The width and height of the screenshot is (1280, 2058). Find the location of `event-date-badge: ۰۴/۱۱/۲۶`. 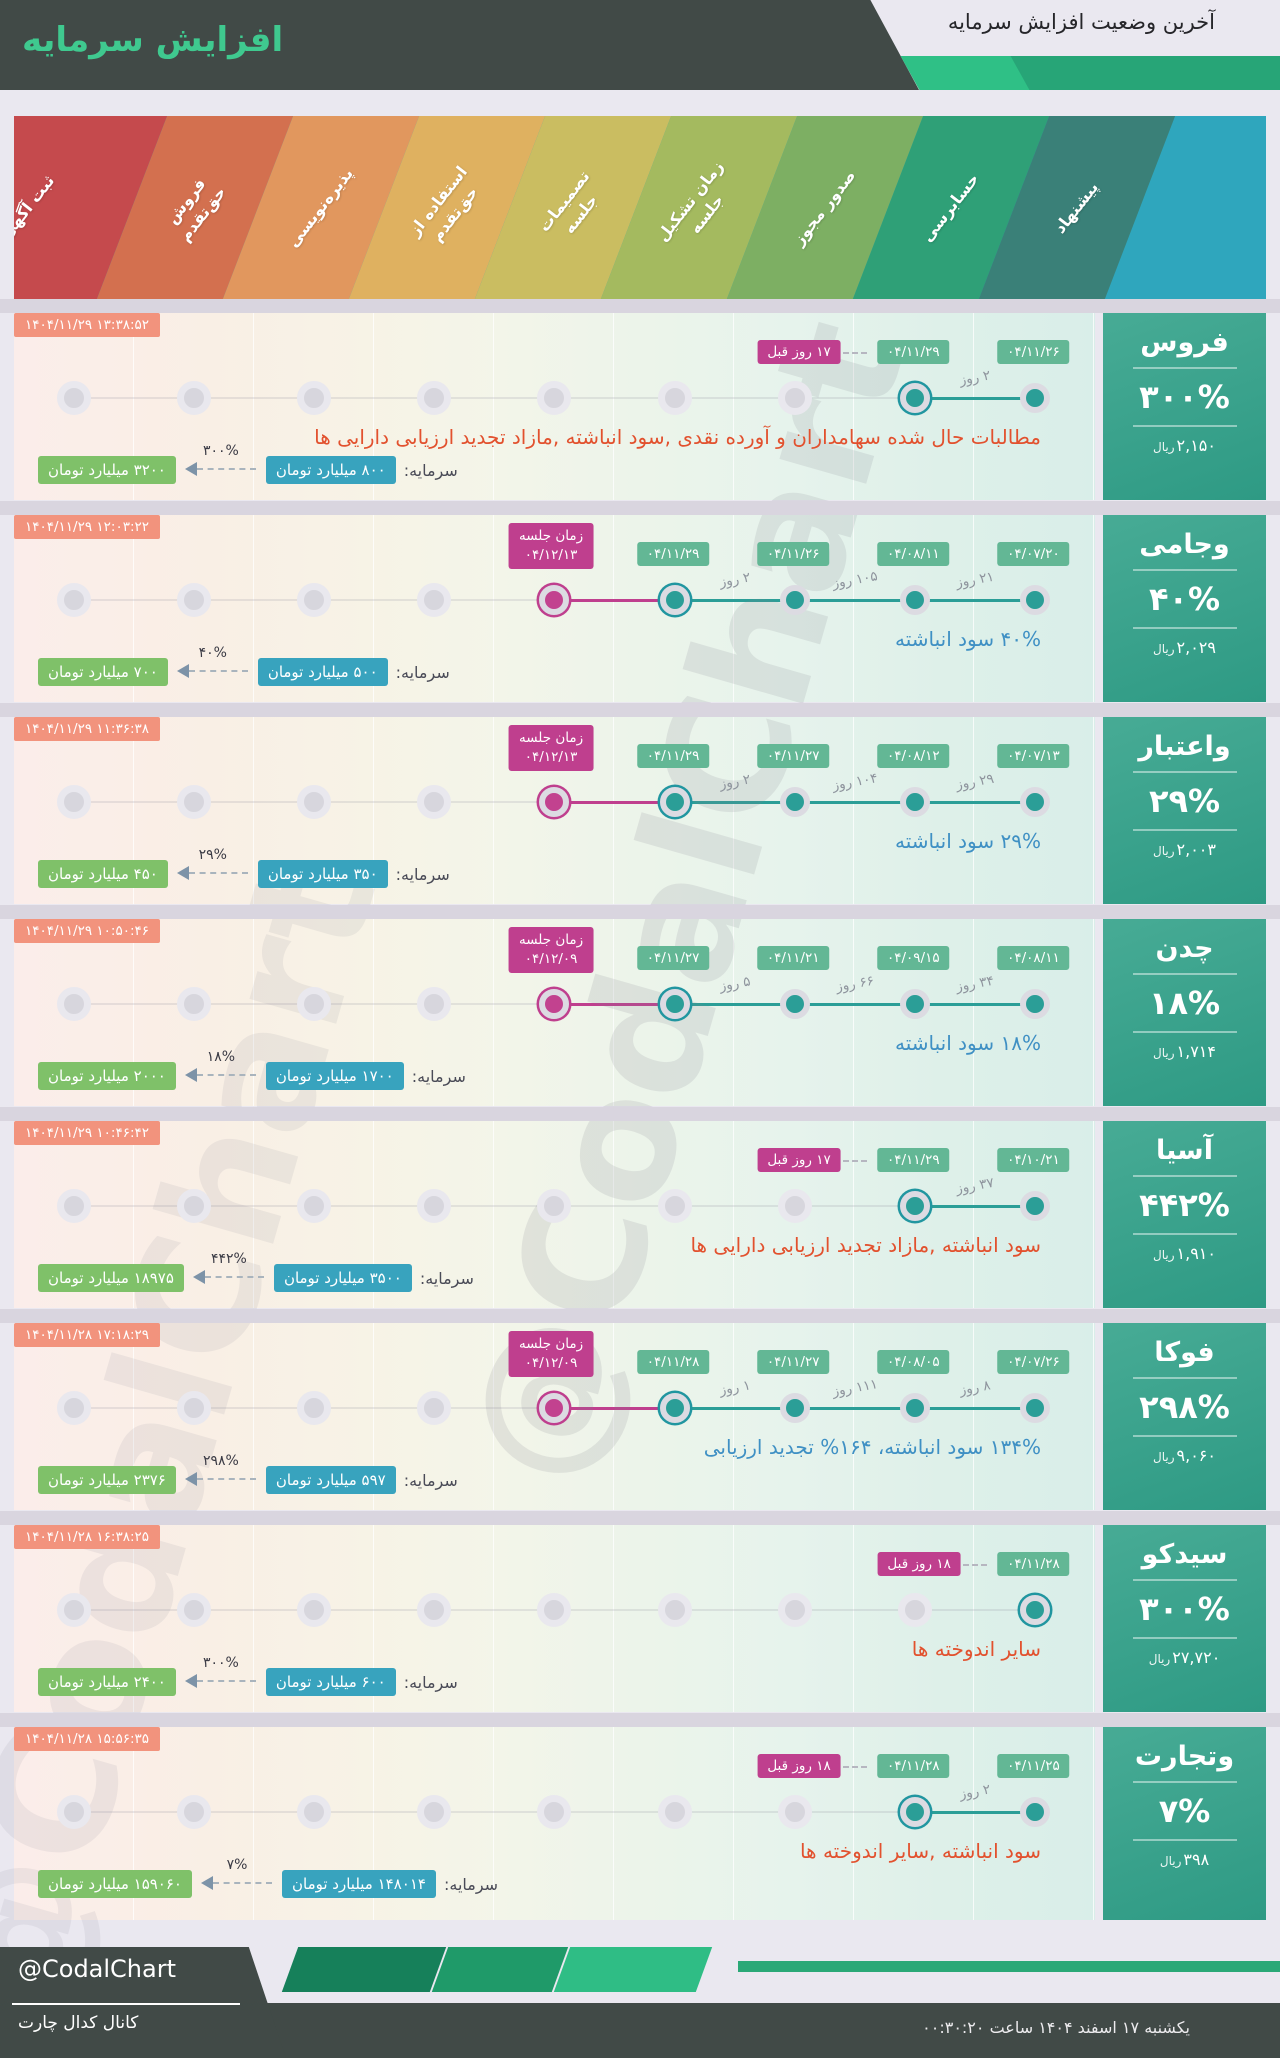

event-date-badge: ۰۴/۱۱/۲۶ is located at coordinates (793, 554).